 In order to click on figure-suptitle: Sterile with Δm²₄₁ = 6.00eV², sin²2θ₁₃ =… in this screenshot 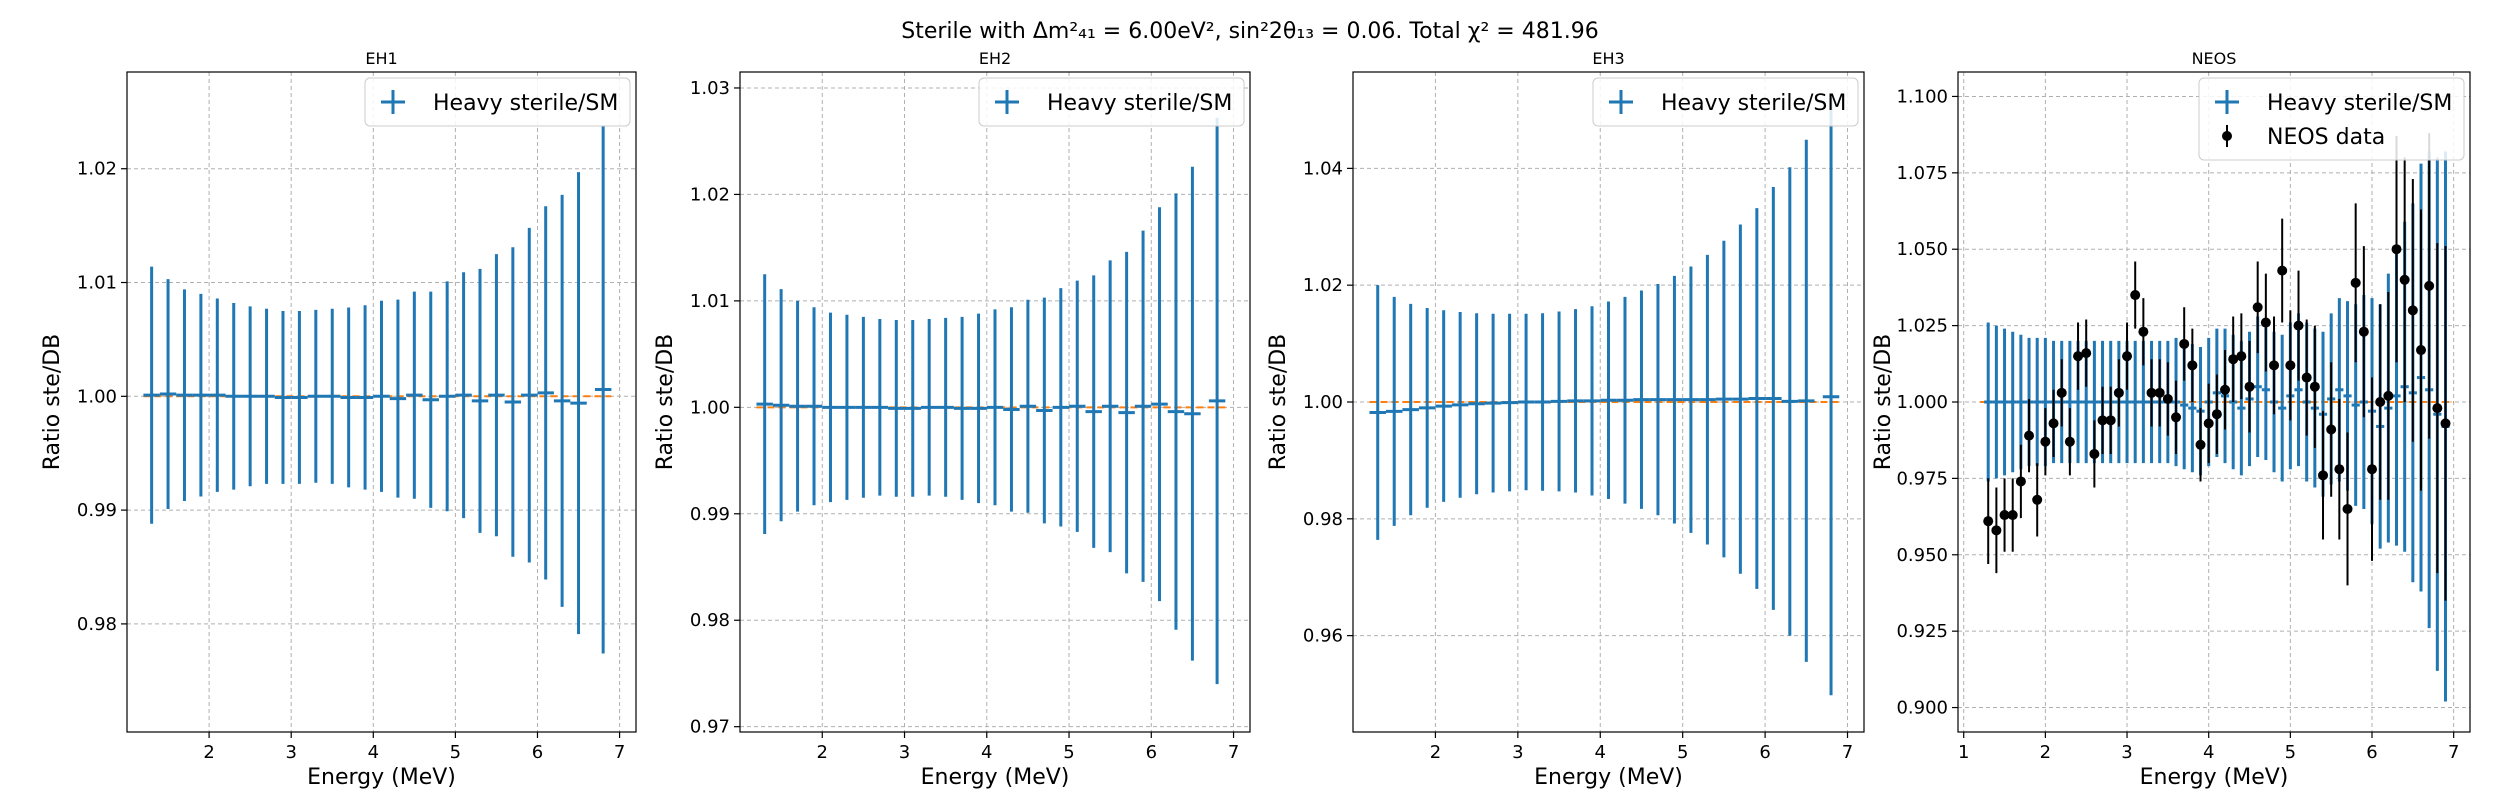, I will do `click(1249, 31)`.